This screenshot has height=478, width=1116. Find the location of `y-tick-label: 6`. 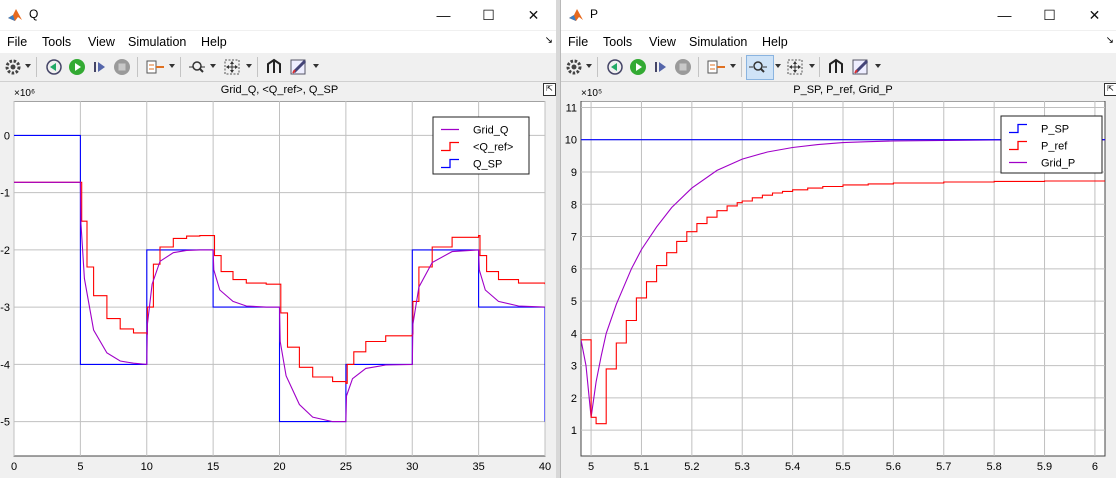

y-tick-label: 6 is located at coordinates (574, 270).